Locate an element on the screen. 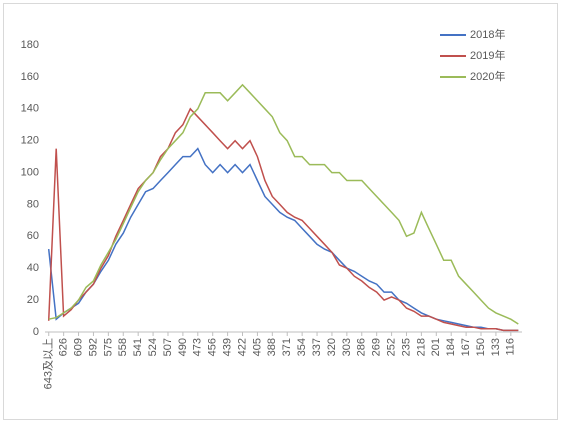  x-tick-label: 133 is located at coordinates (496, 347).